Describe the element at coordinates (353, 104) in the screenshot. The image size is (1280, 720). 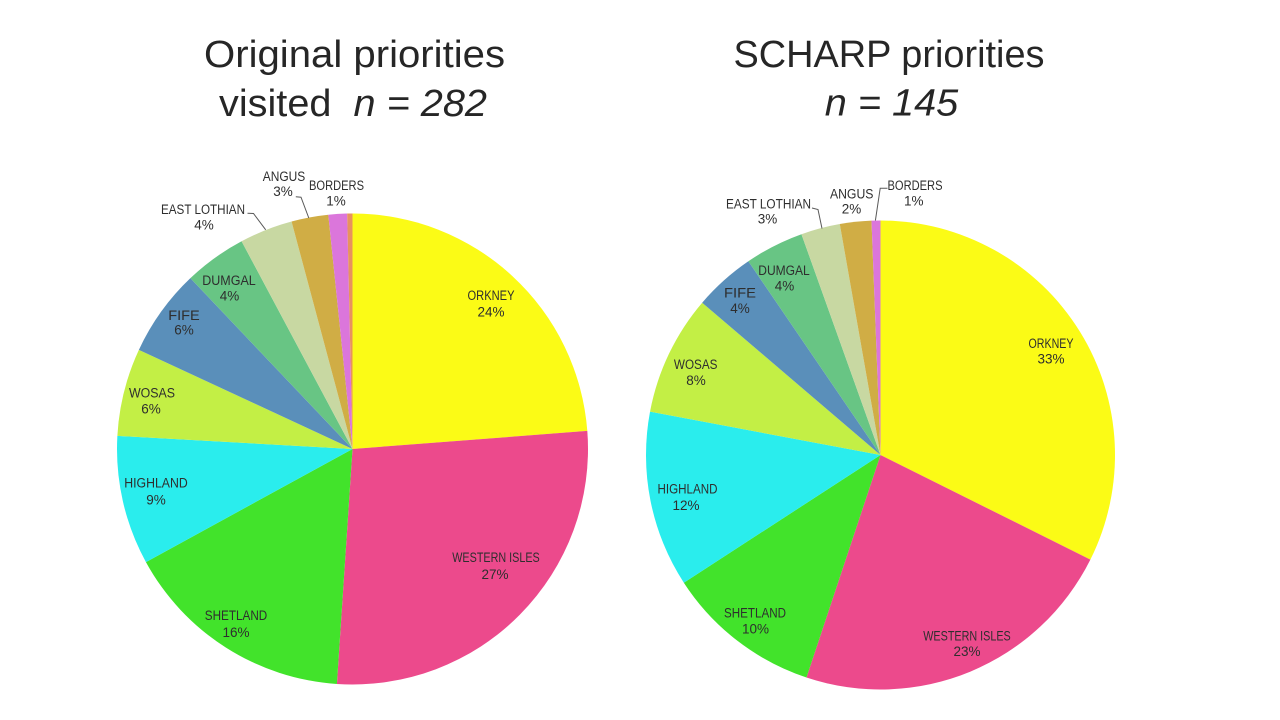
I see `svg-text: visited n = 282` at that location.